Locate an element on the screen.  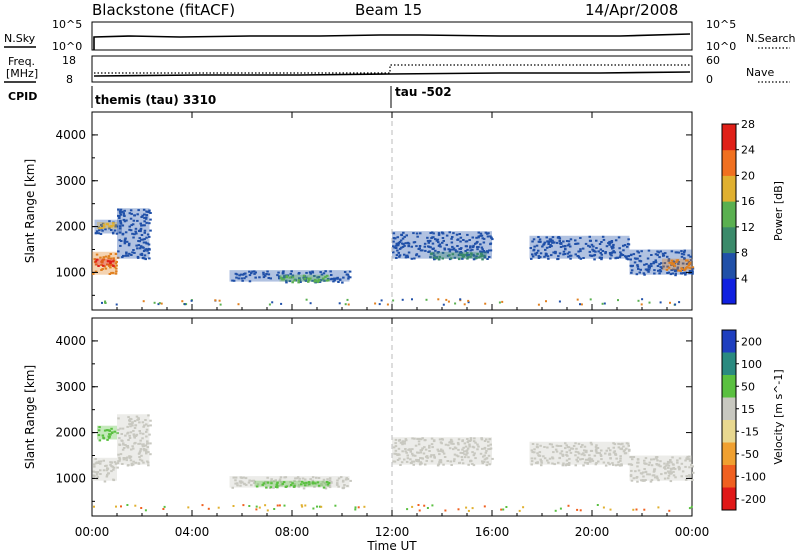
y-tick-label: 1000 is located at coordinates (70, 272).